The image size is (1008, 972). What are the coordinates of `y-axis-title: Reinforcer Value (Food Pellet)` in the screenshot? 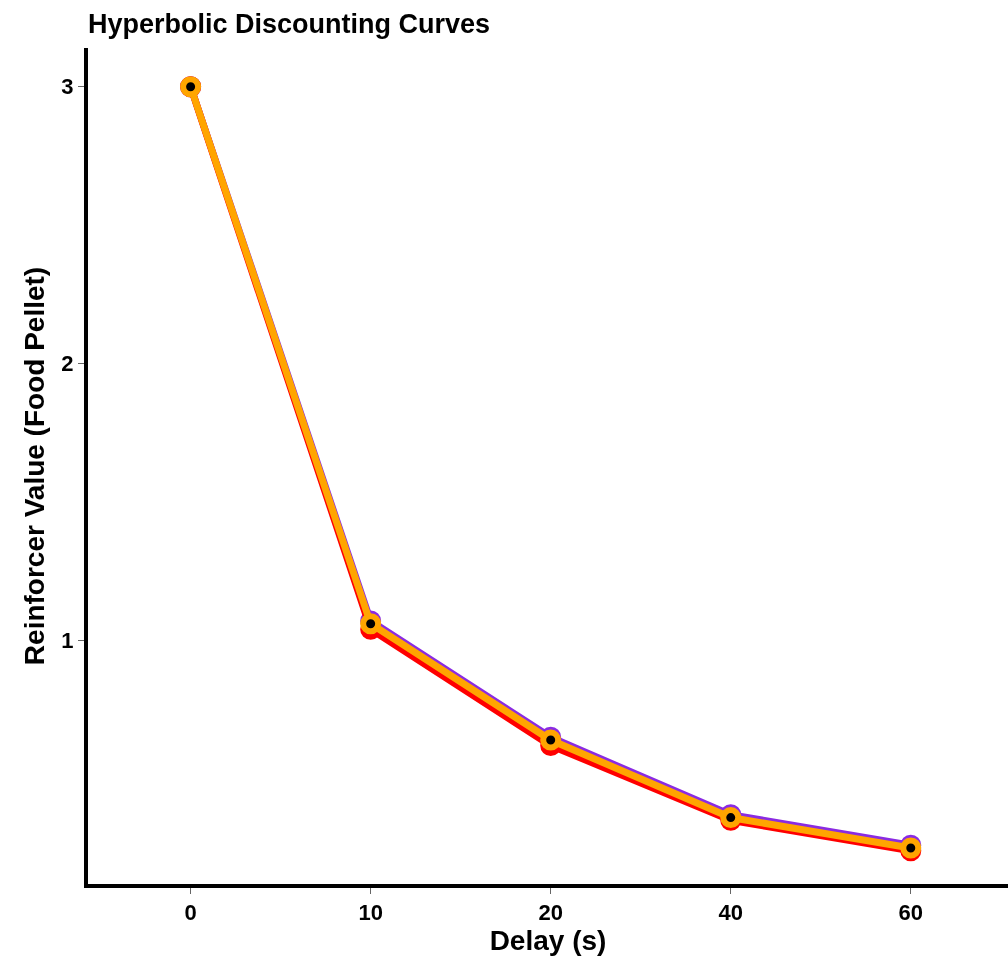 It's located at (34, 466).